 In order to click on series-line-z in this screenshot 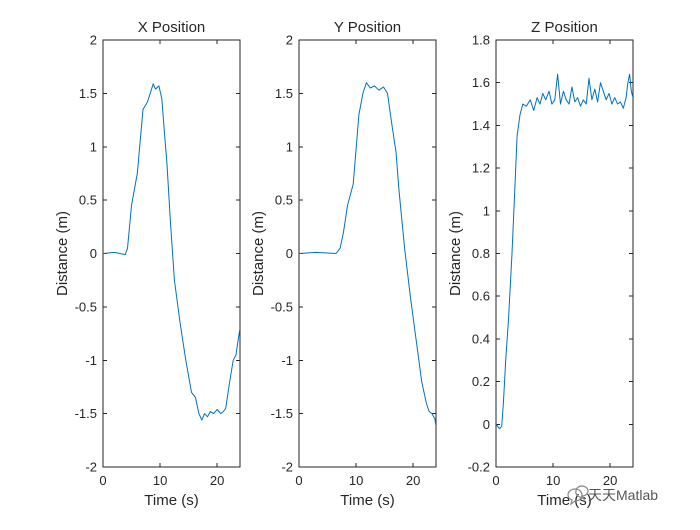, I will do `click(564, 251)`.